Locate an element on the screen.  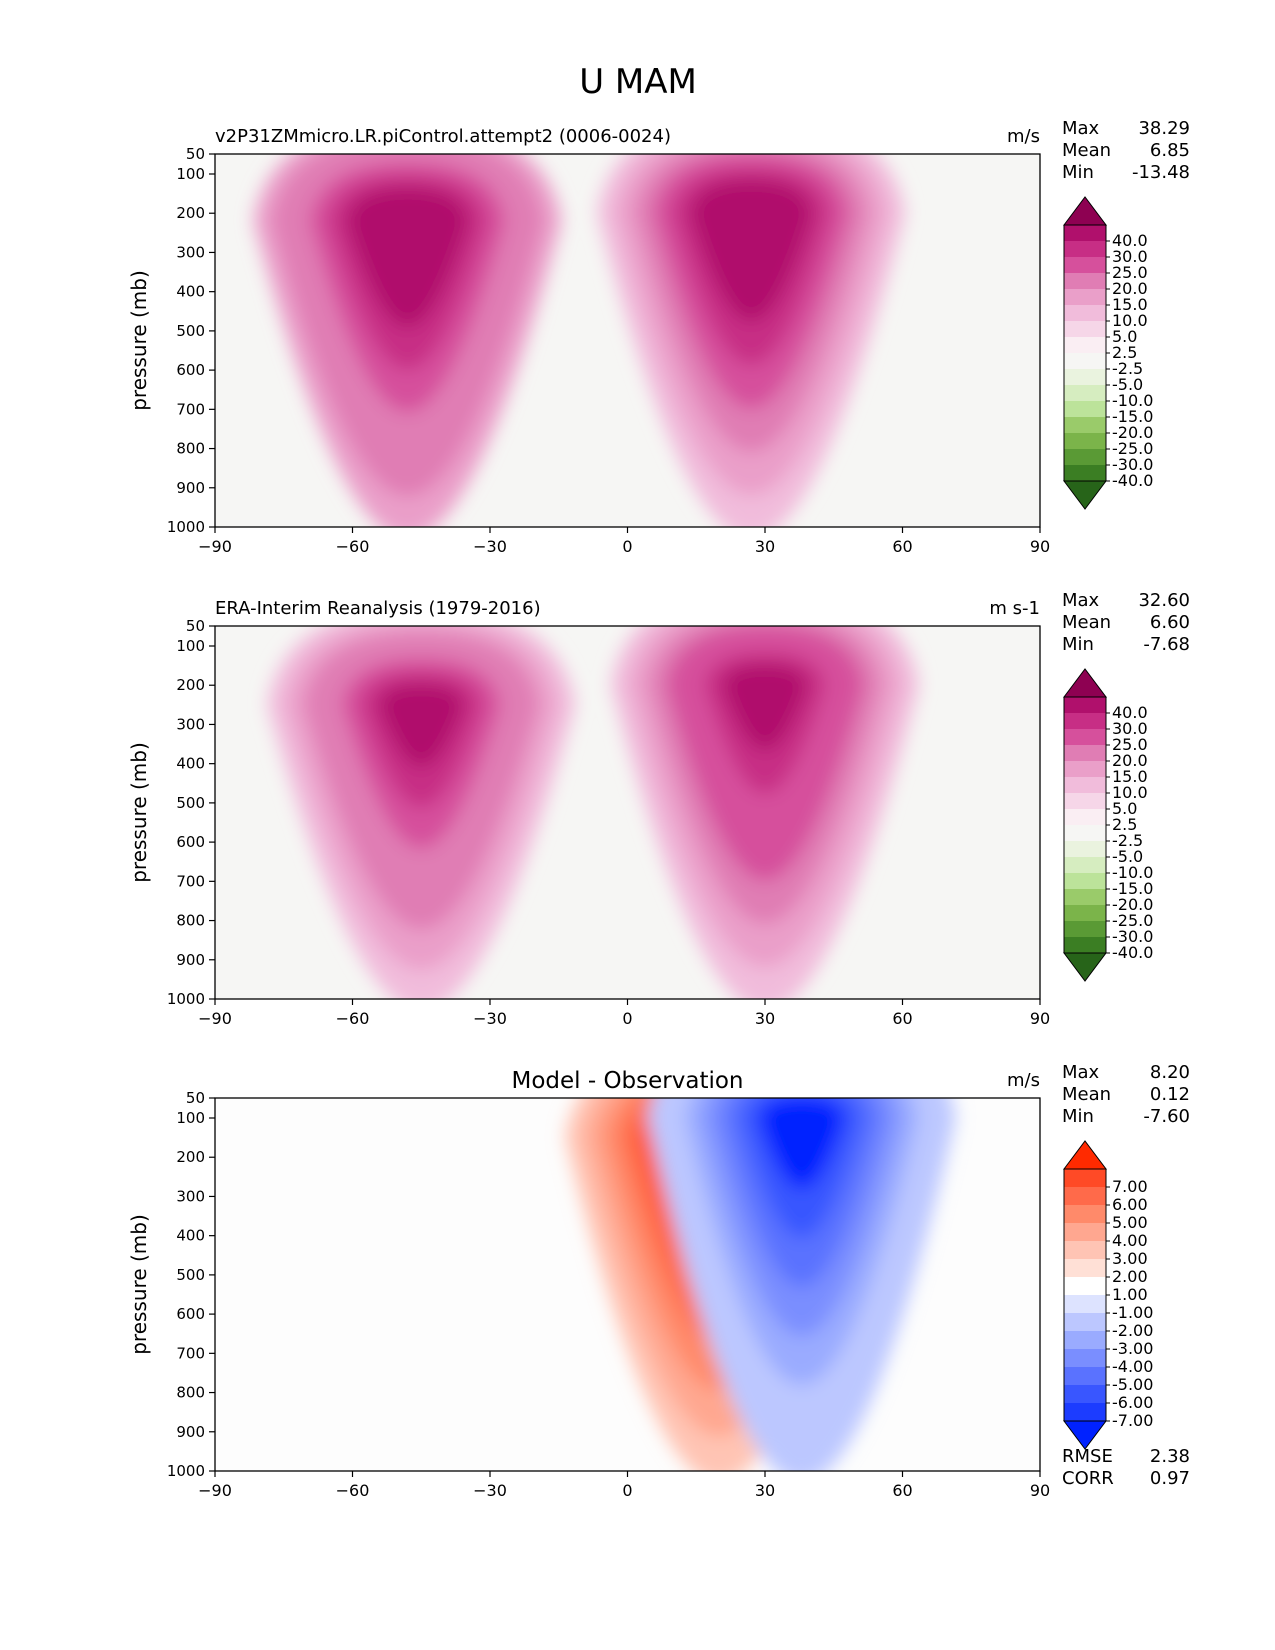
colorbar-tick-label: 2.00 is located at coordinates (1130, 1276).